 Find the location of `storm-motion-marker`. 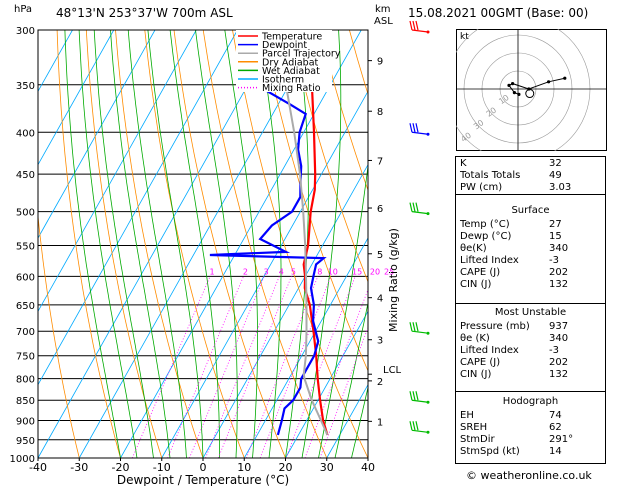

storm-motion-marker is located at coordinates (530, 94).